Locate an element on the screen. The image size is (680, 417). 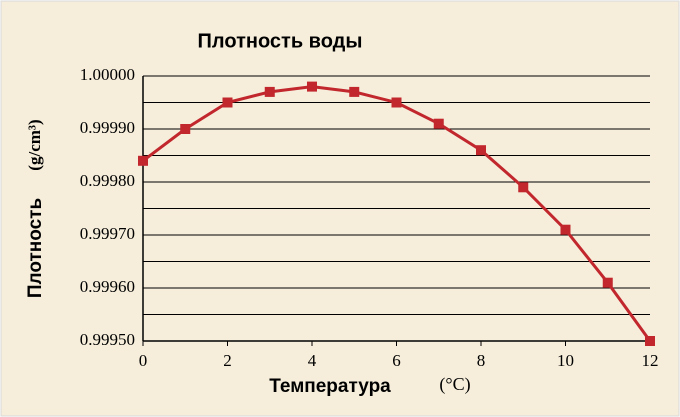
y-axis-label: Плотность is located at coordinates (35, 248).